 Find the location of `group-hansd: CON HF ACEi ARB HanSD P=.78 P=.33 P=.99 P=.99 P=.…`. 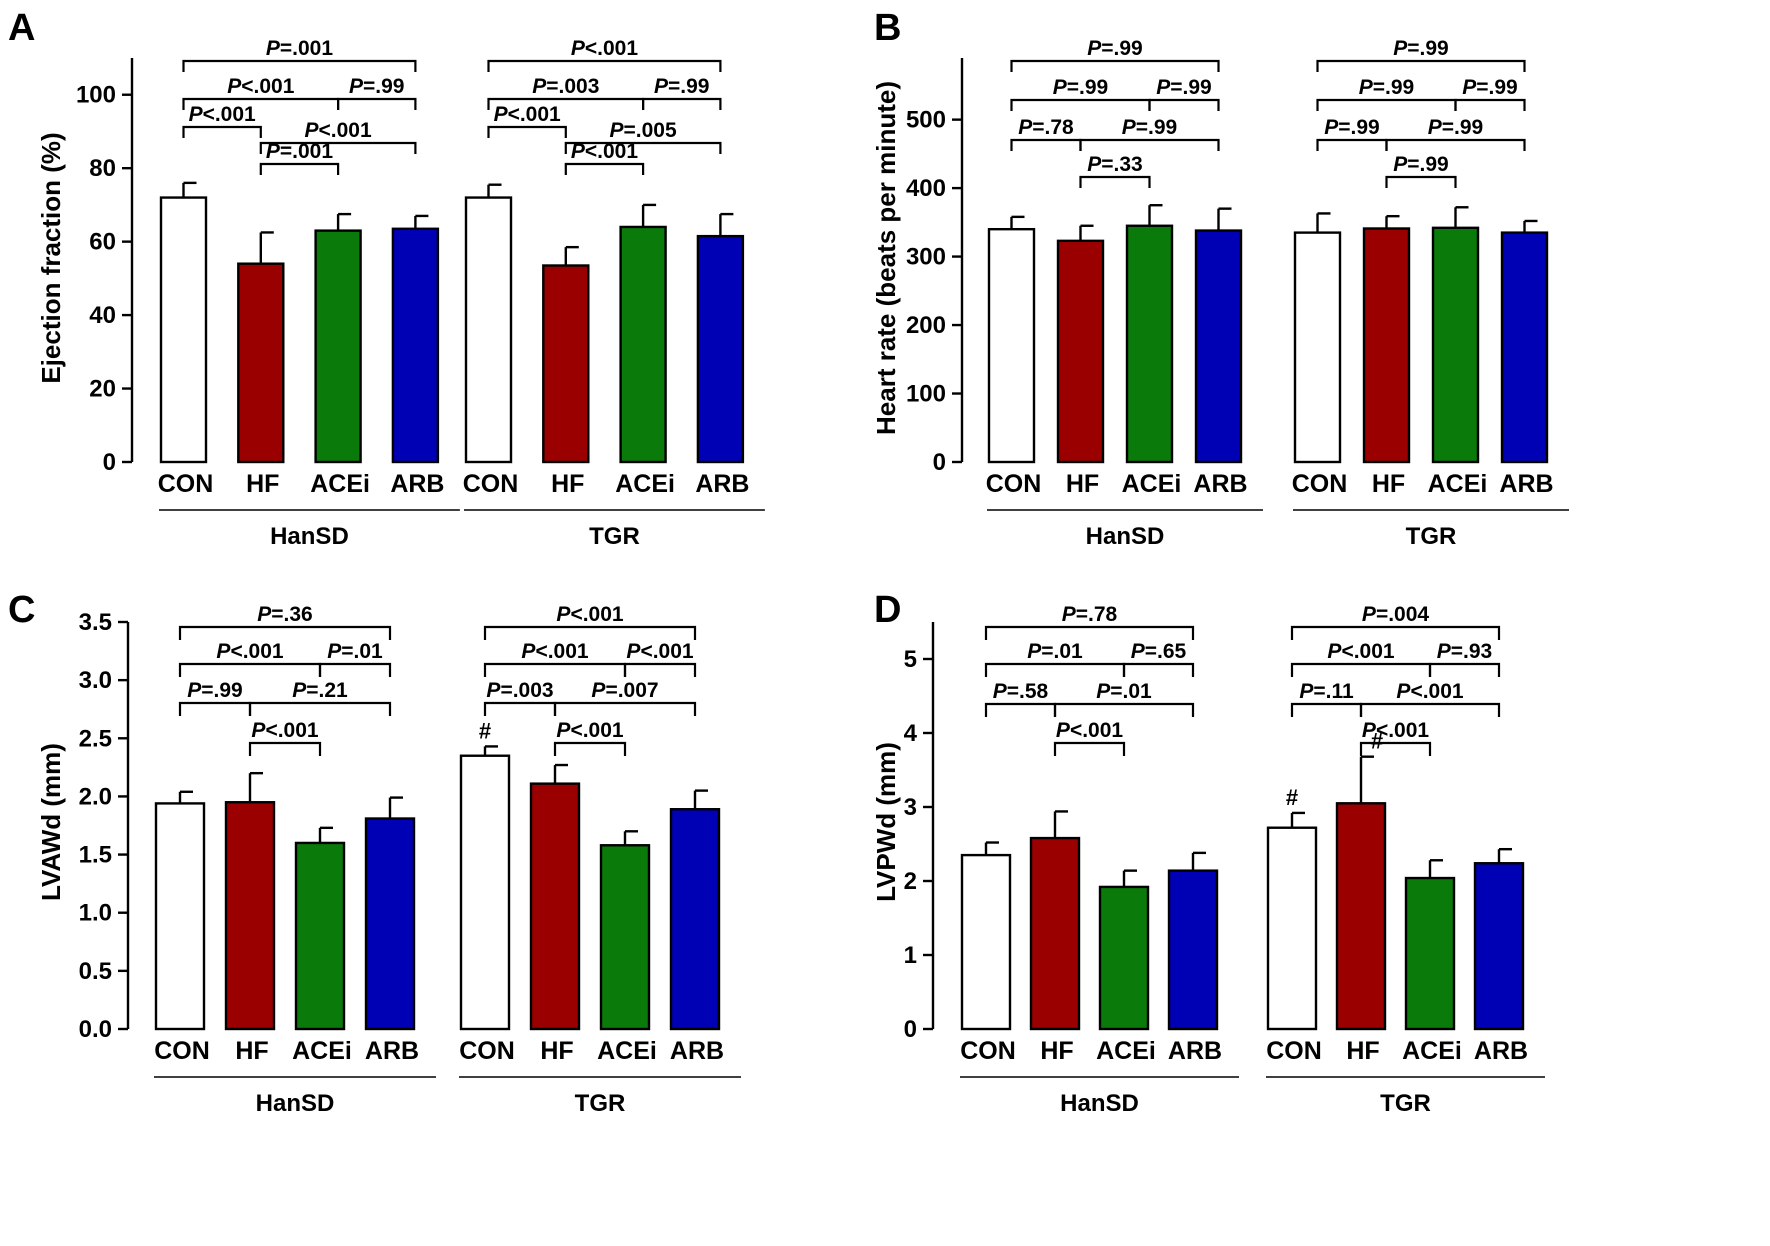

group-hansd: CON HF ACEi ARB HanSD P=.78 P=.33 P=.99 P=.99 P=.… is located at coordinates (1124, 293).